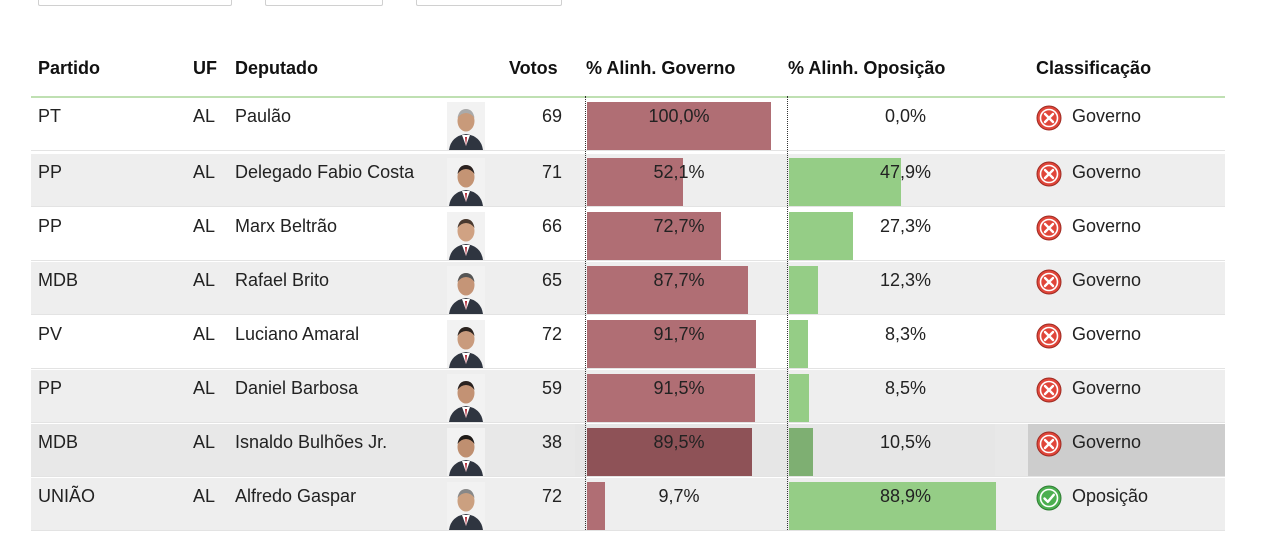 Image resolution: width=1280 pixels, height=552 pixels. Describe the element at coordinates (905, 496) in the screenshot. I see `cell-alinh-oposicao: 88,9%` at that location.